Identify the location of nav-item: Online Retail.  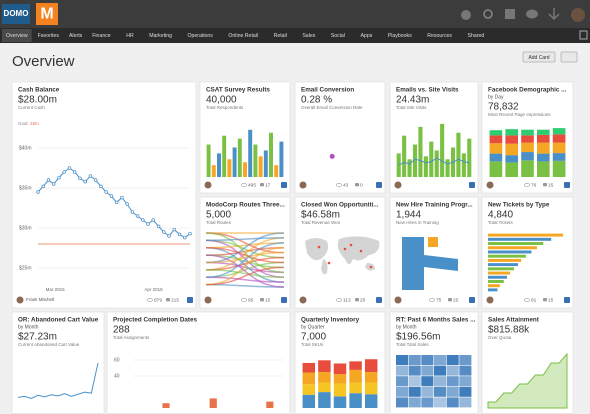
(243, 36).